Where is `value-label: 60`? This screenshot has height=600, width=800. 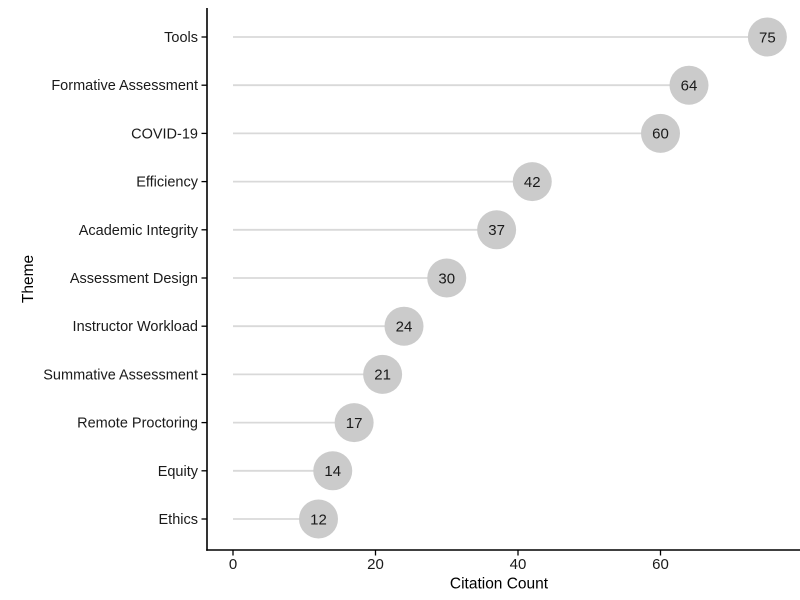 value-label: 60 is located at coordinates (660, 134).